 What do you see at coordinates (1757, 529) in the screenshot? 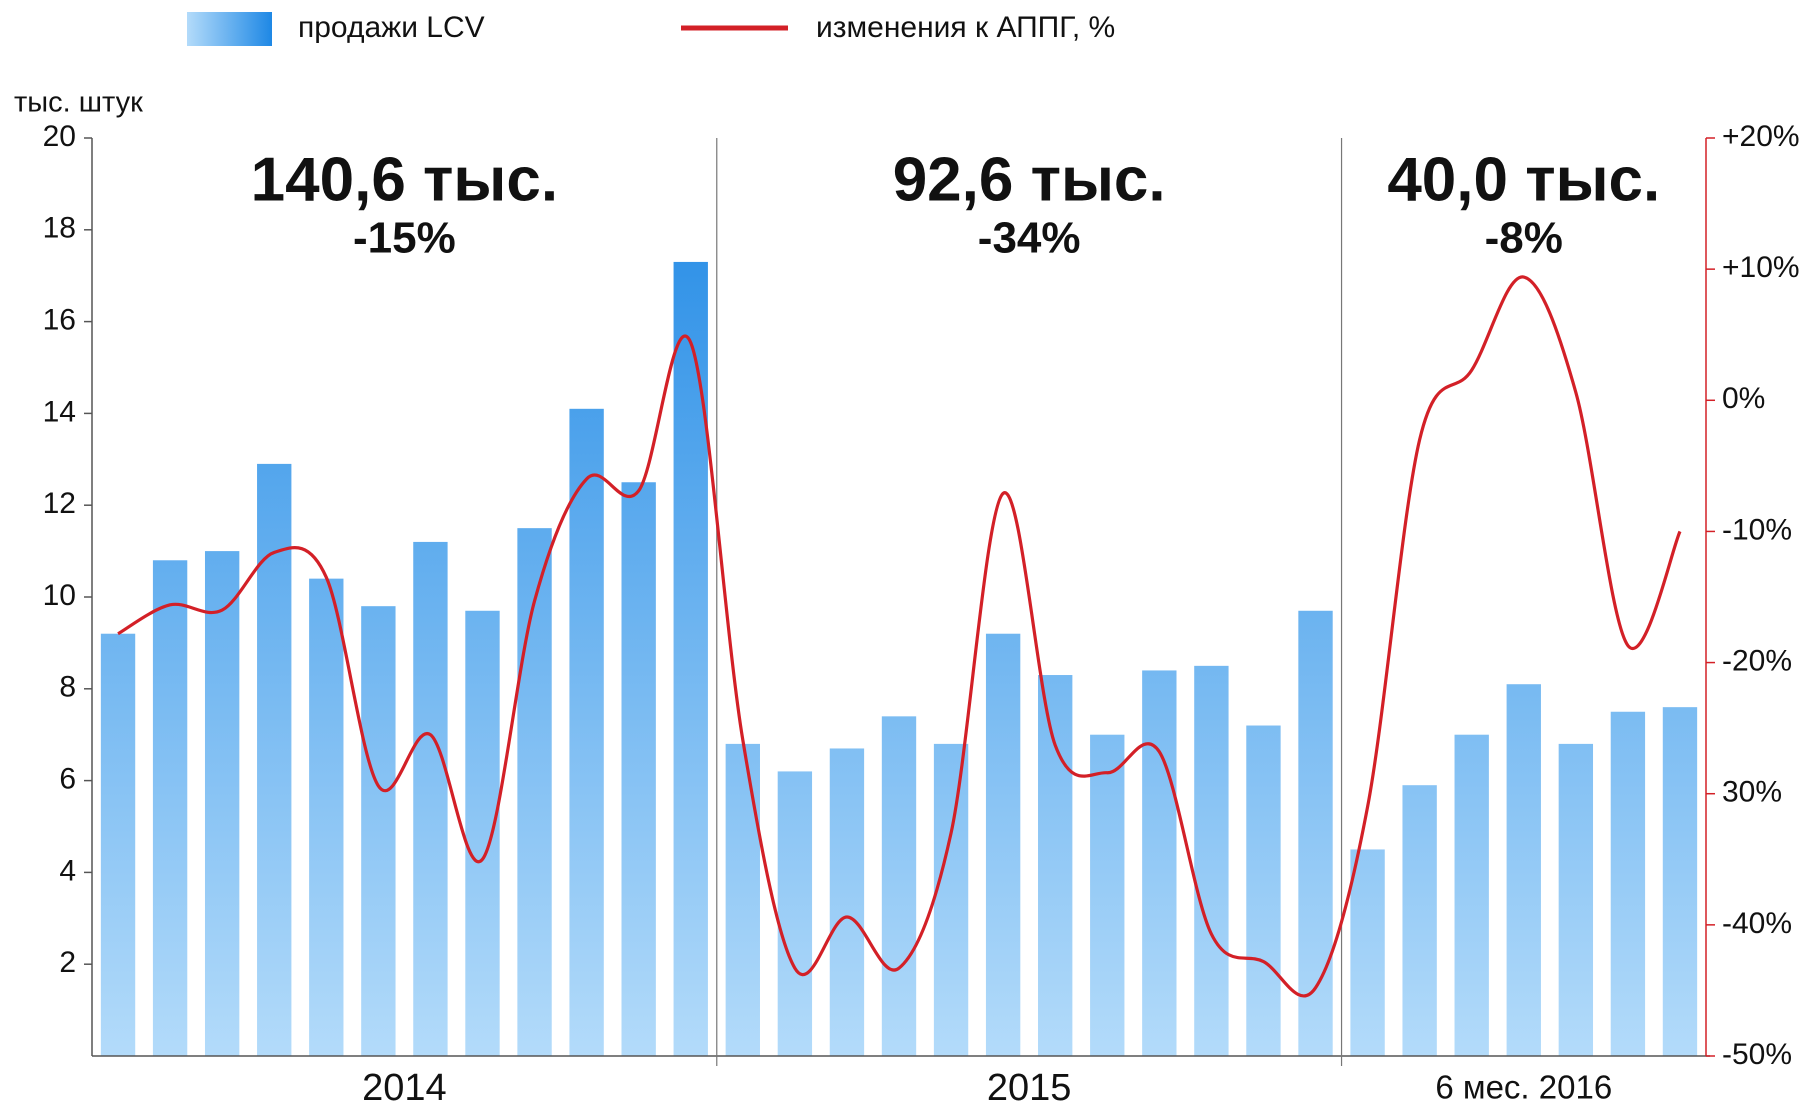
I see `y2-tick-label: -10%` at bounding box center [1757, 529].